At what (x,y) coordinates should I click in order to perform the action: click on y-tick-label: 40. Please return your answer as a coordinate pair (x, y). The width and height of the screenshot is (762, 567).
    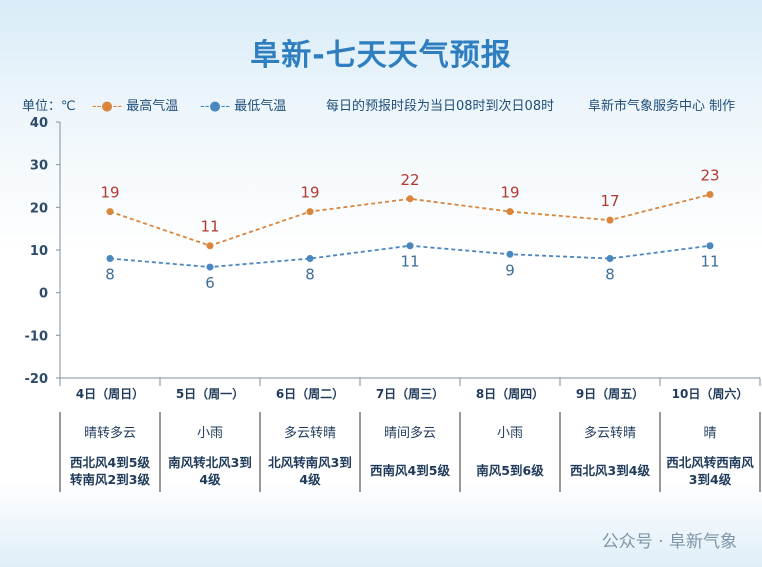
    Looking at the image, I should click on (39, 123).